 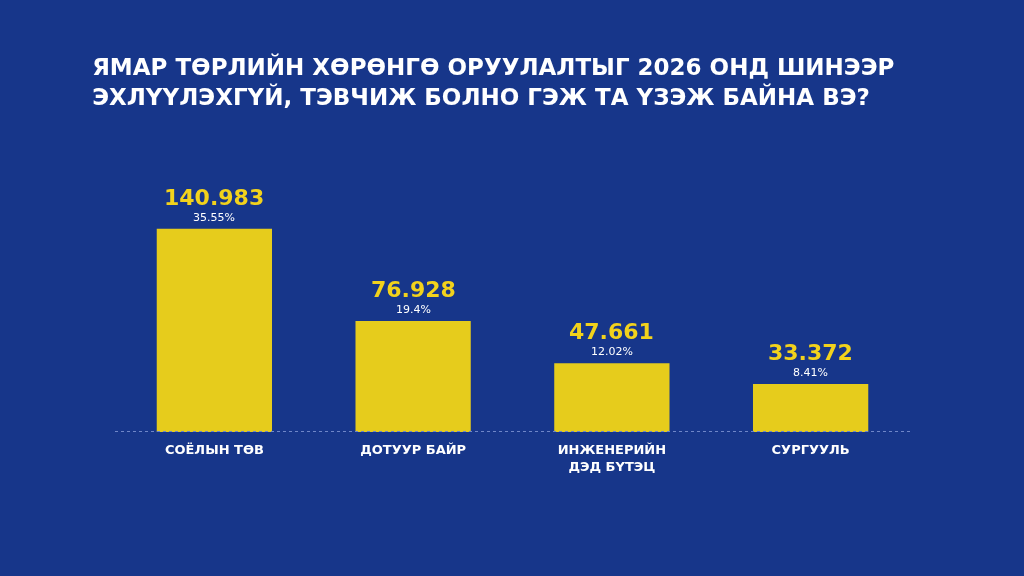 What do you see at coordinates (612, 458) in the screenshot?
I see `x-tick-label: ИНЖЕНЕРИЙН ДЭД БҮТЭЦ` at bounding box center [612, 458].